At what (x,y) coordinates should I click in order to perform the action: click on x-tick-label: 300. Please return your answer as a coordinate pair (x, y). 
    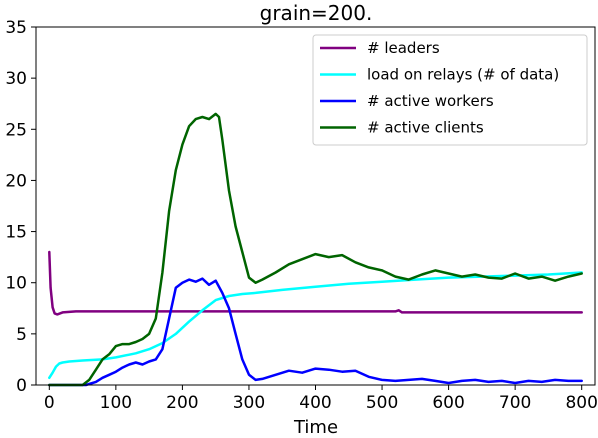
    Looking at the image, I should click on (249, 403).